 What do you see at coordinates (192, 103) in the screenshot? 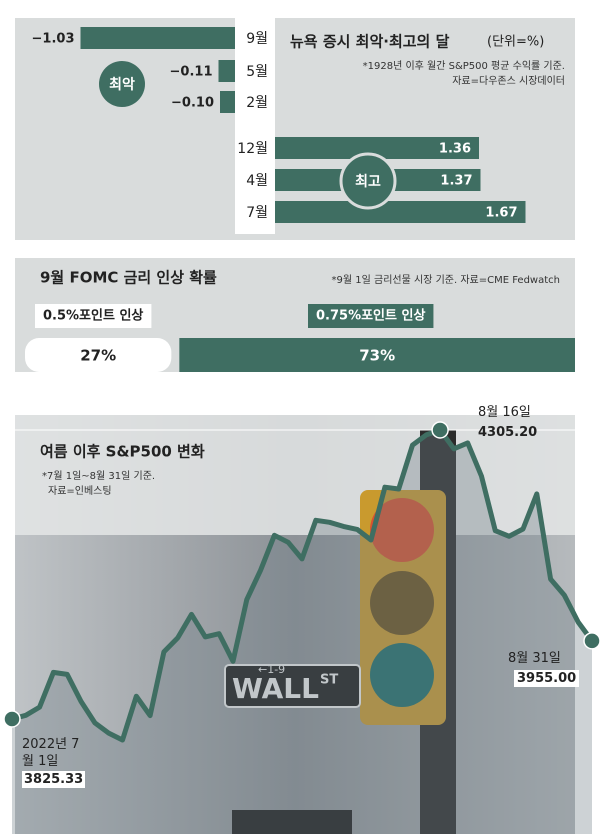
I see `value-label: −0.10` at bounding box center [192, 103].